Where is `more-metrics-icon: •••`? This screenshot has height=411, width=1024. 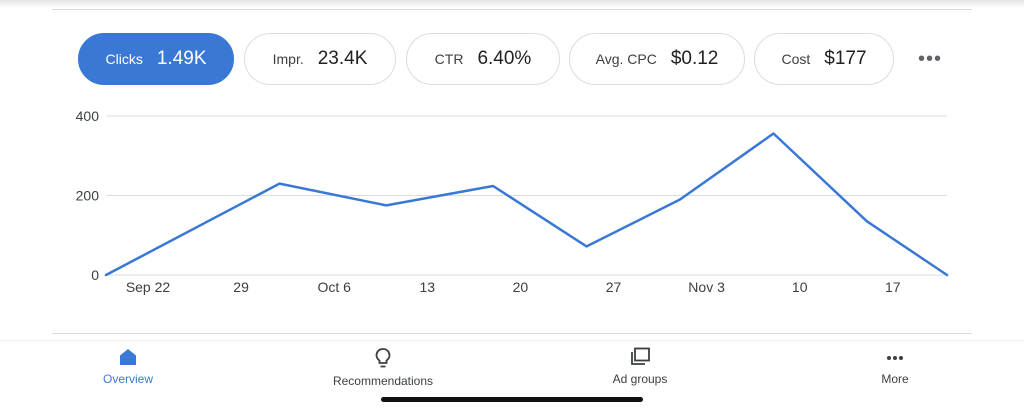 more-metrics-icon: ••• is located at coordinates (929, 58).